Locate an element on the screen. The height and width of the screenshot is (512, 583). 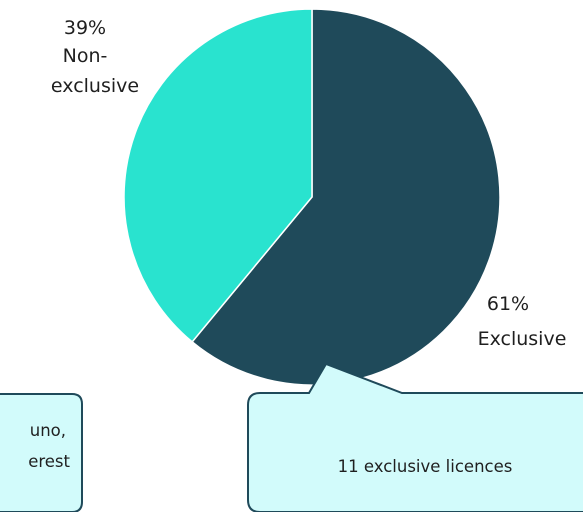
non-exclusive-percent-label: 39% is located at coordinates (85, 28).